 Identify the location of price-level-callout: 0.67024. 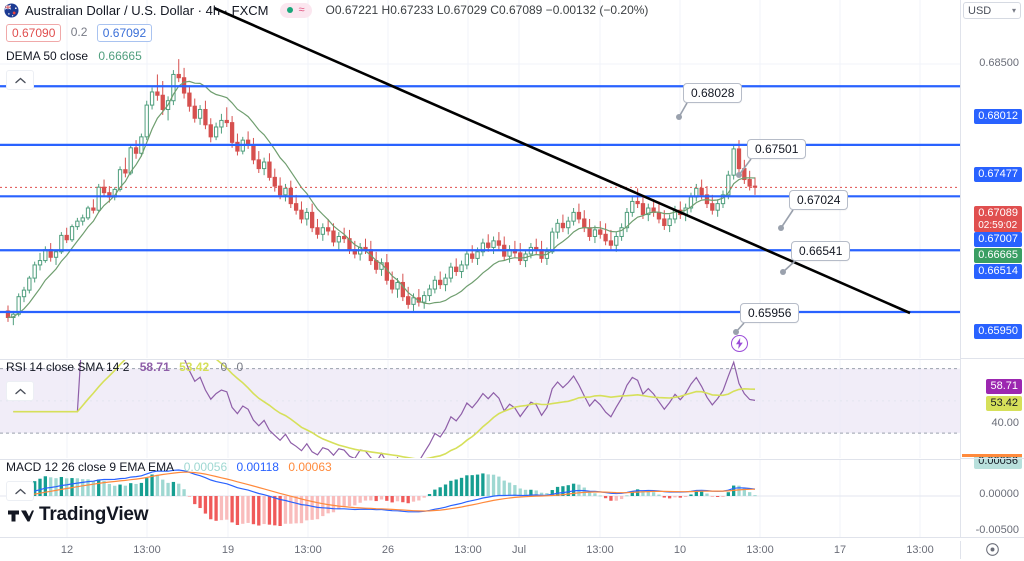
(819, 200).